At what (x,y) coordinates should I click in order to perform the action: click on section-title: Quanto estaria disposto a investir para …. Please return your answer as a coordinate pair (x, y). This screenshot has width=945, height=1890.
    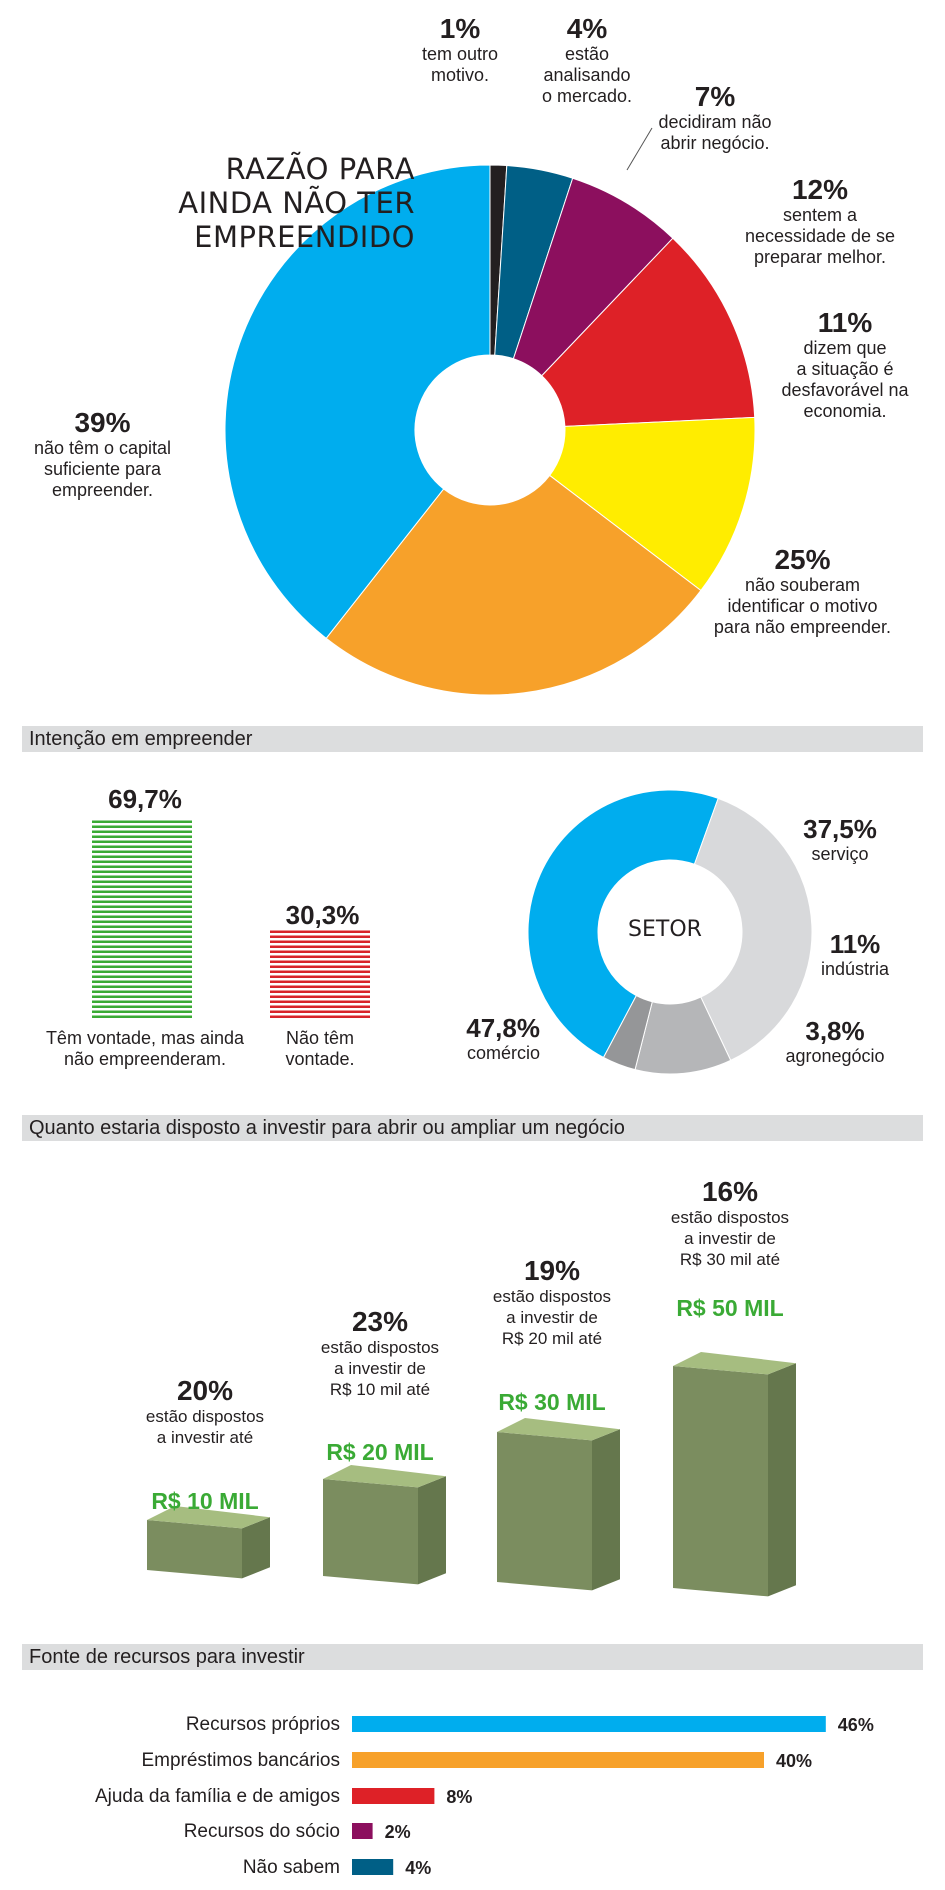
    Looking at the image, I should click on (327, 1128).